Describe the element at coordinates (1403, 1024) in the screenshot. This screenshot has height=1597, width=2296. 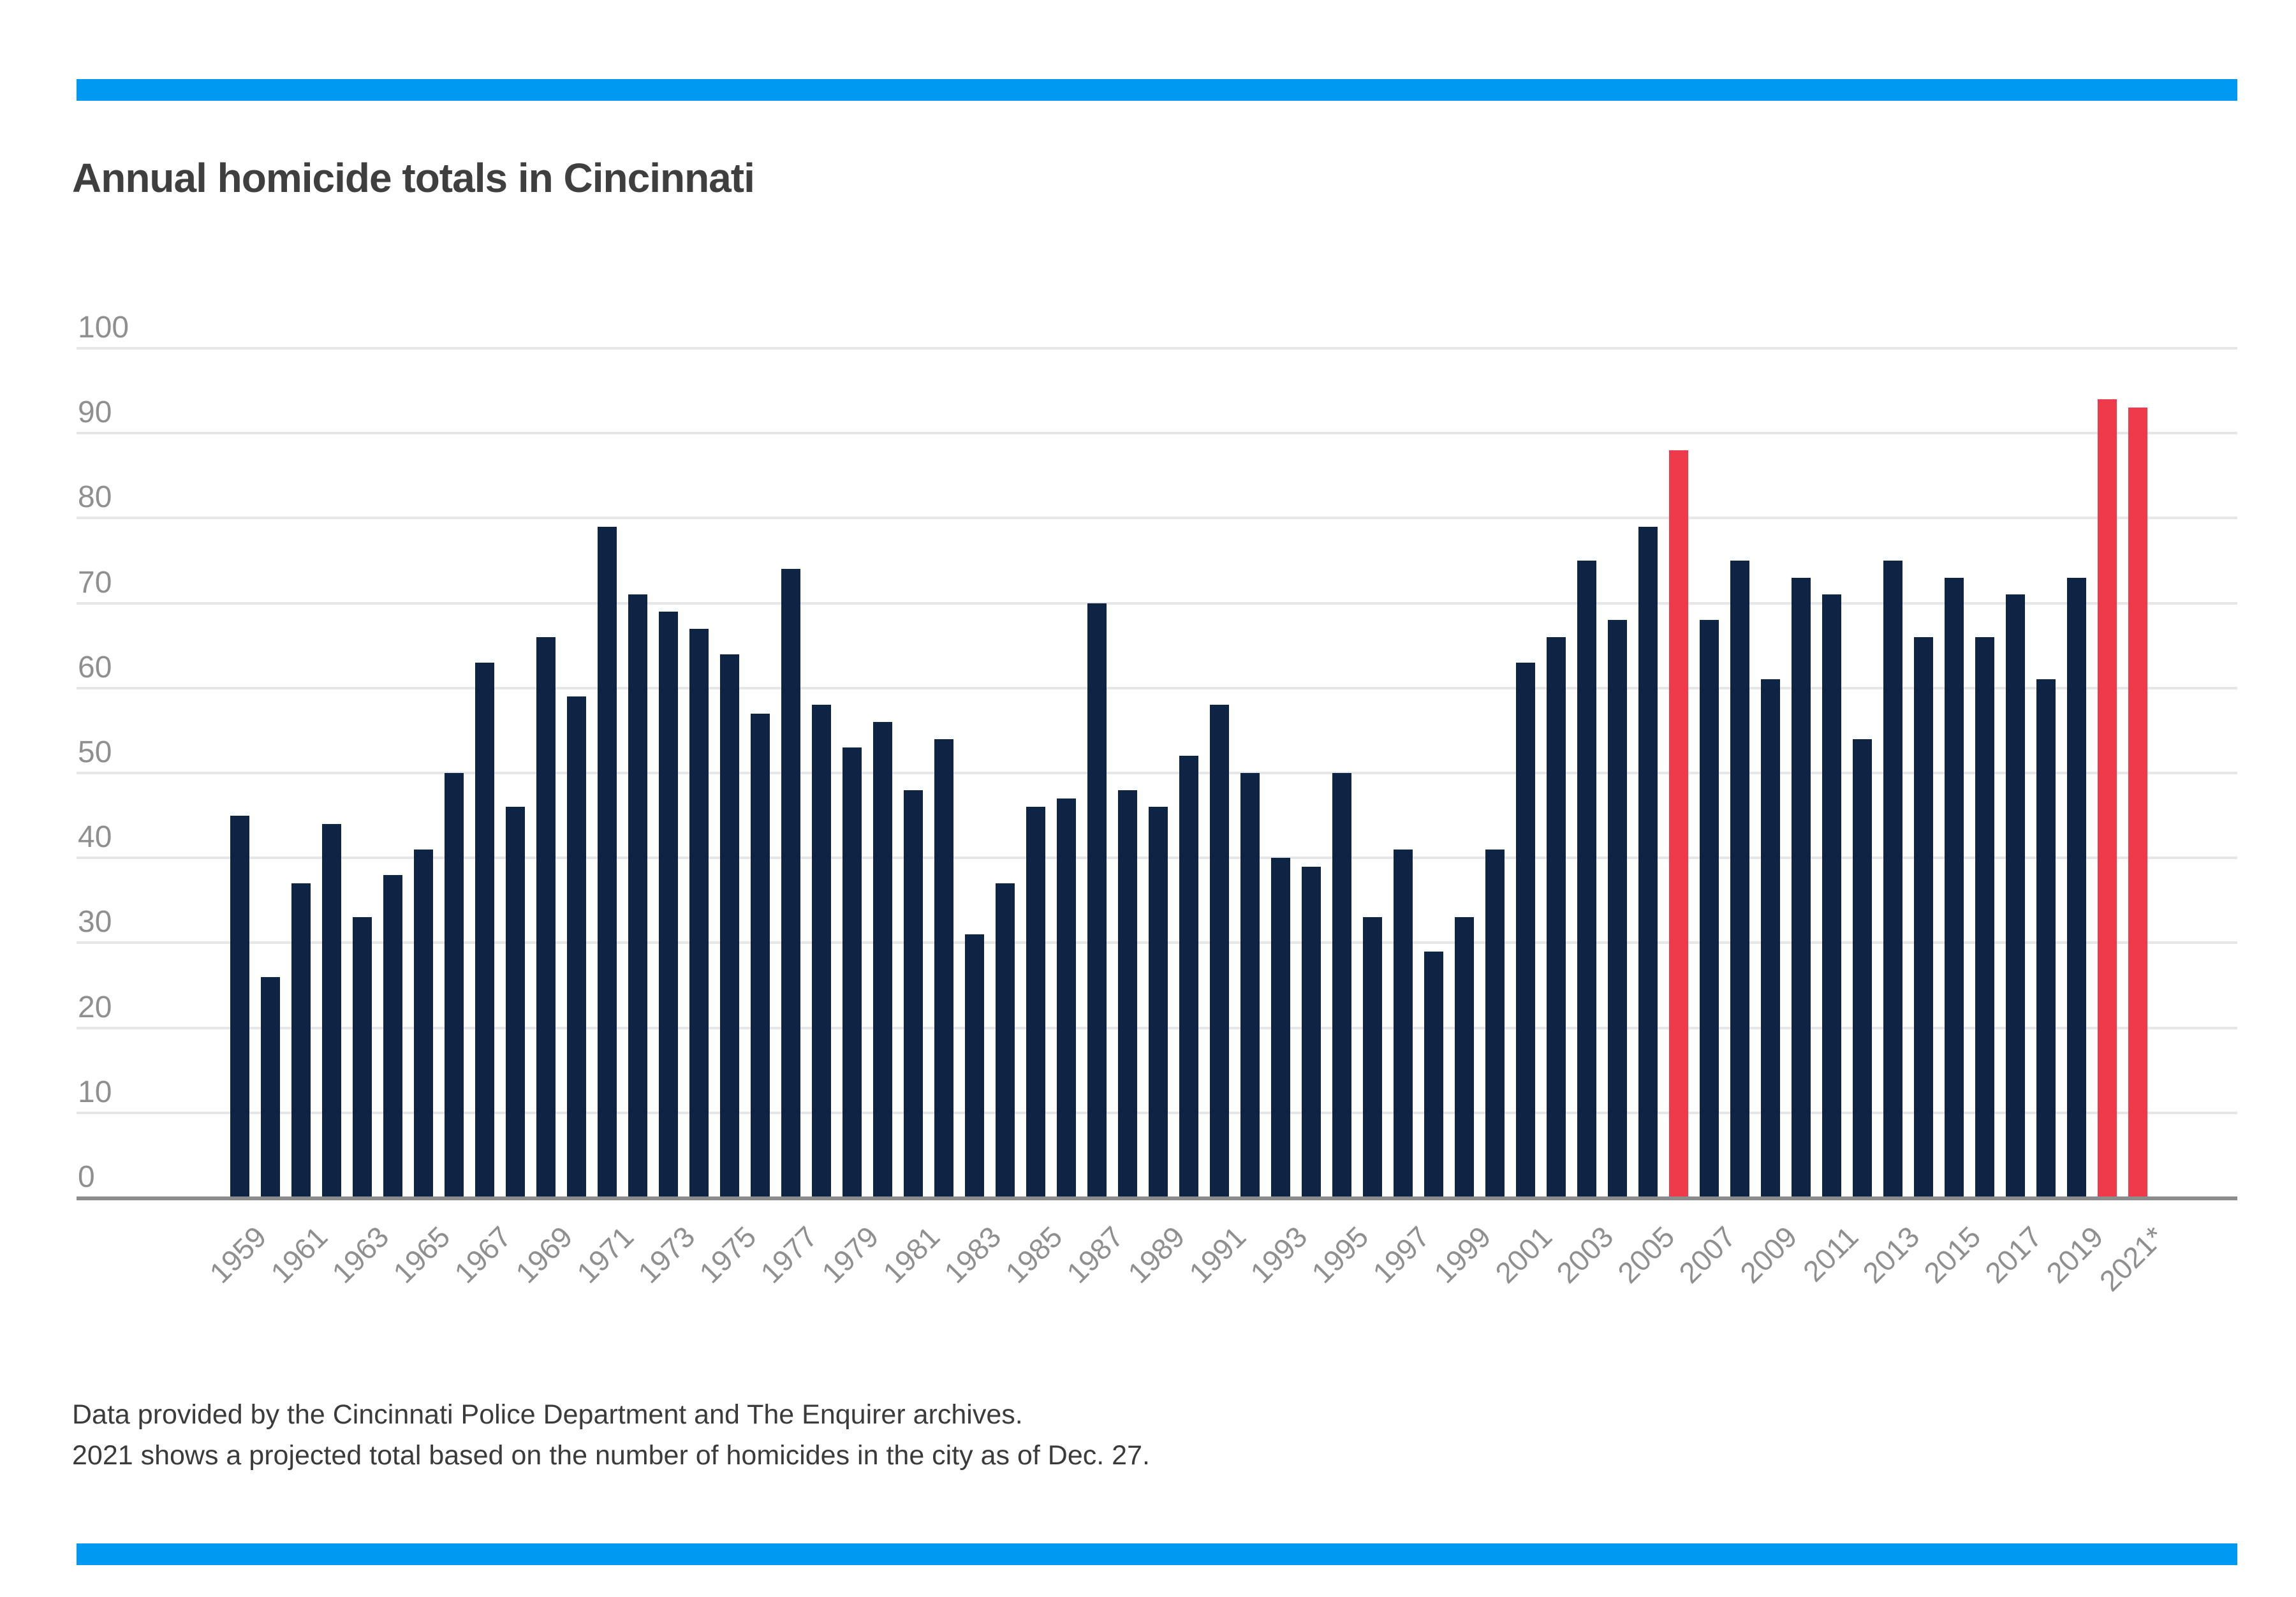
I see `bar-1997` at that location.